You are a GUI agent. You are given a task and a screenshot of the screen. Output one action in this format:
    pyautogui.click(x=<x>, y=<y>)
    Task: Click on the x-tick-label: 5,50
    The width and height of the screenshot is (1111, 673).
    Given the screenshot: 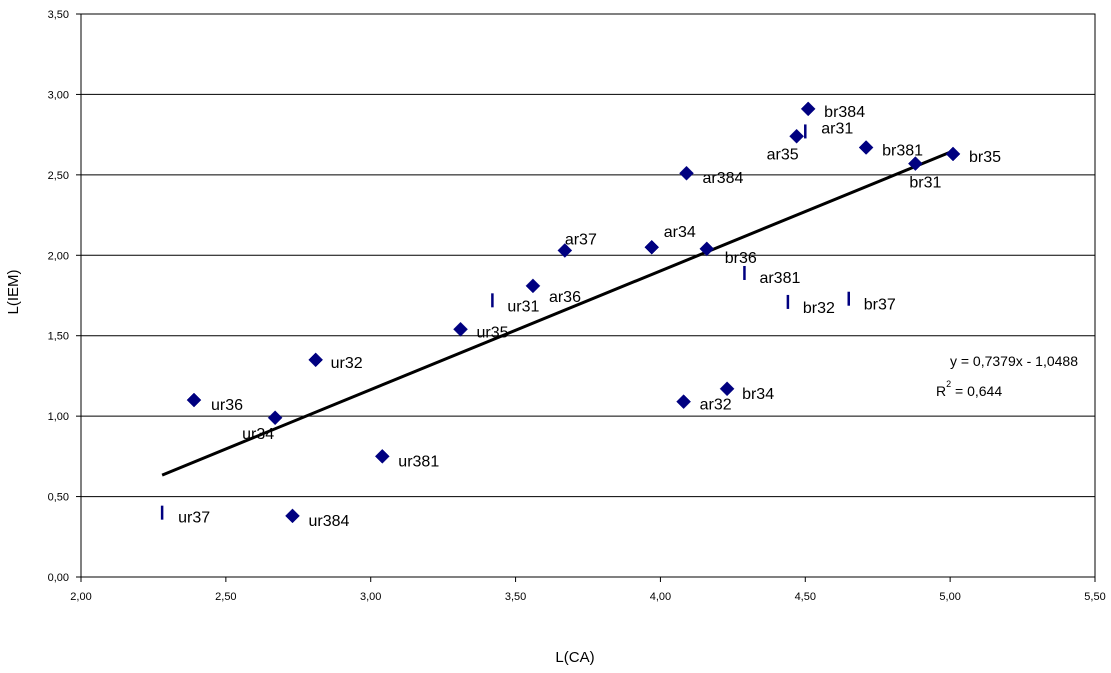 What is the action you would take?
    pyautogui.click(x=1094, y=597)
    